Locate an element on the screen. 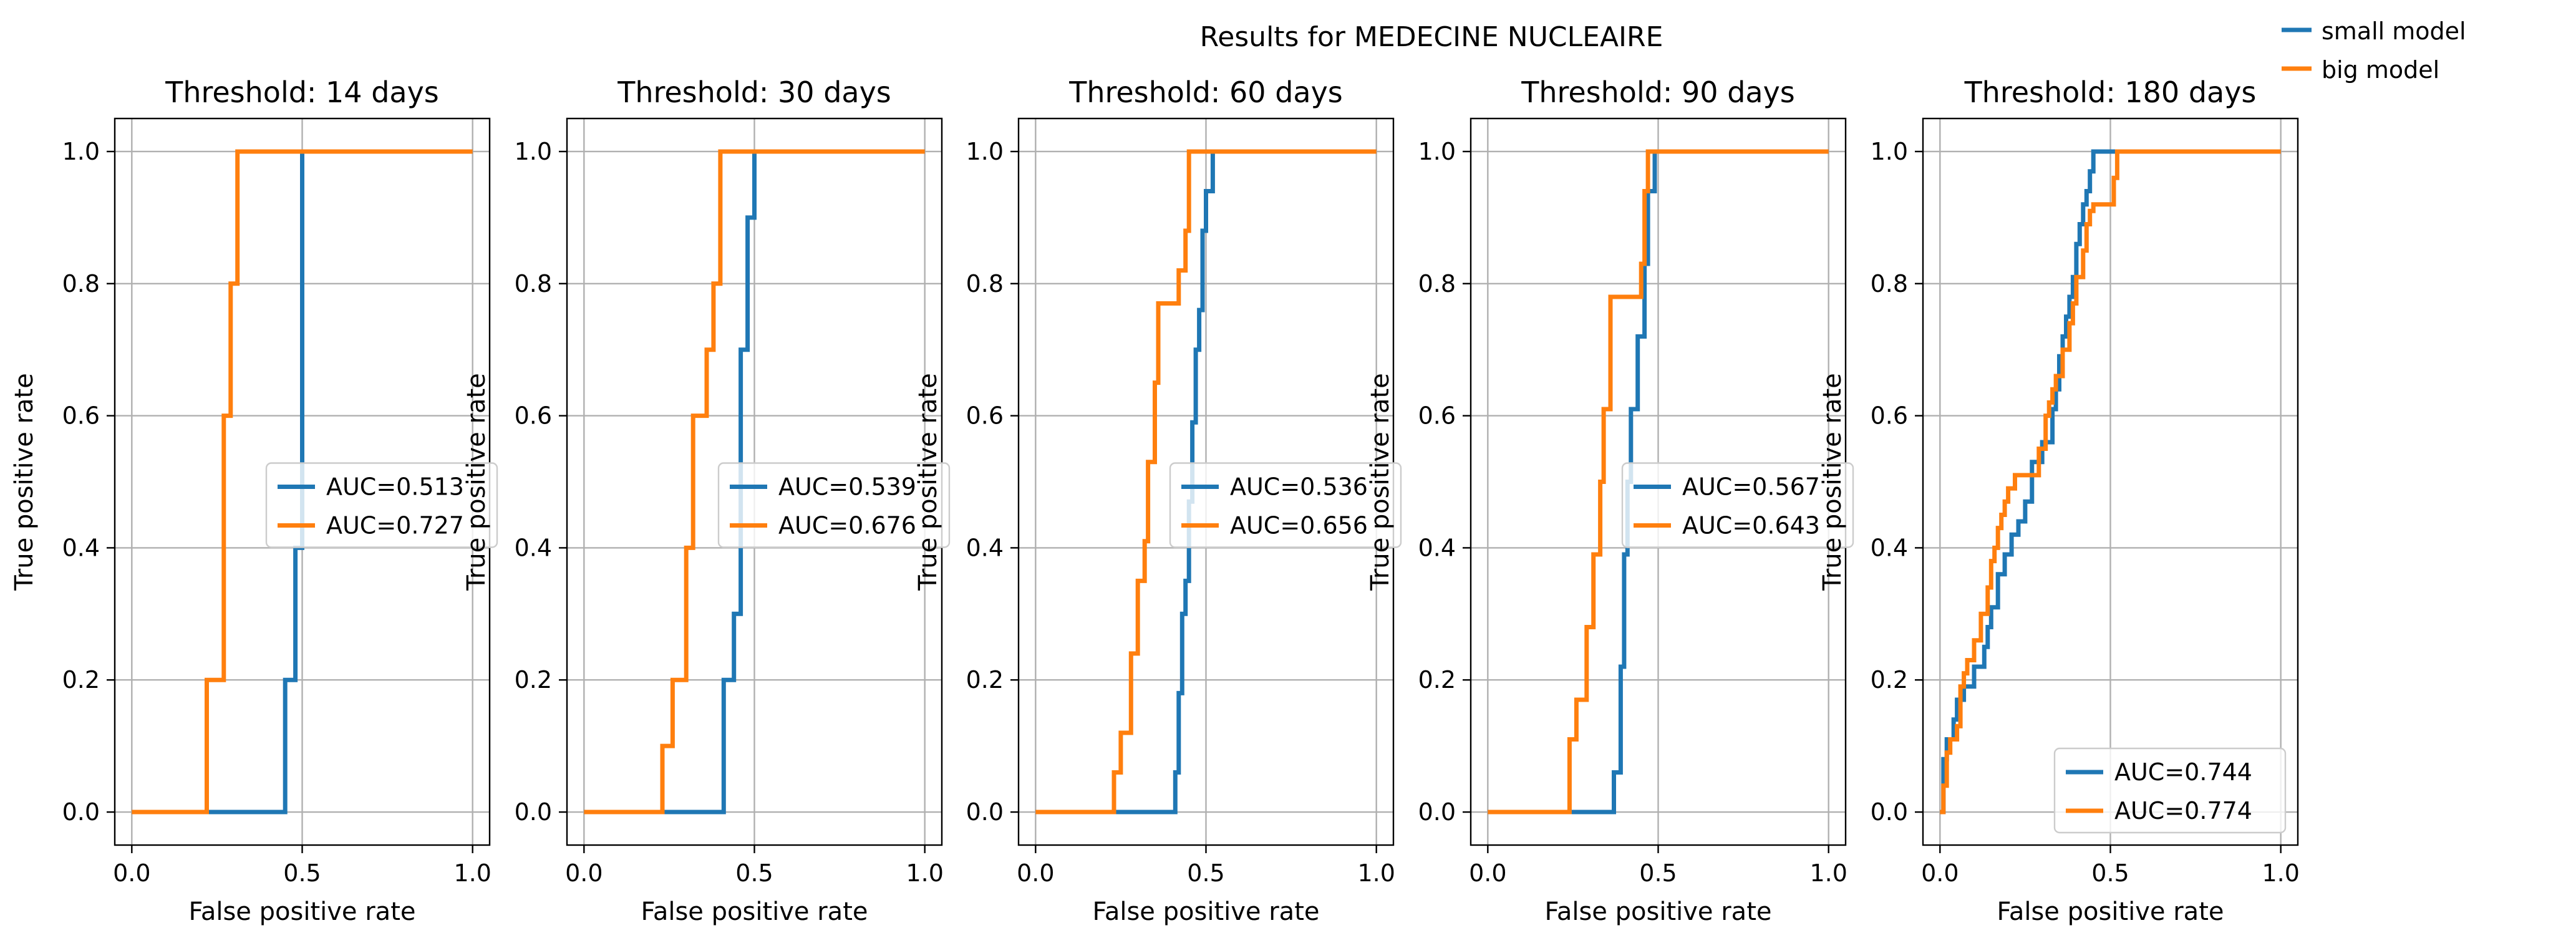 This screenshot has width=2576, height=938. figure-legend-label-small-model: small model is located at coordinates (2394, 31).